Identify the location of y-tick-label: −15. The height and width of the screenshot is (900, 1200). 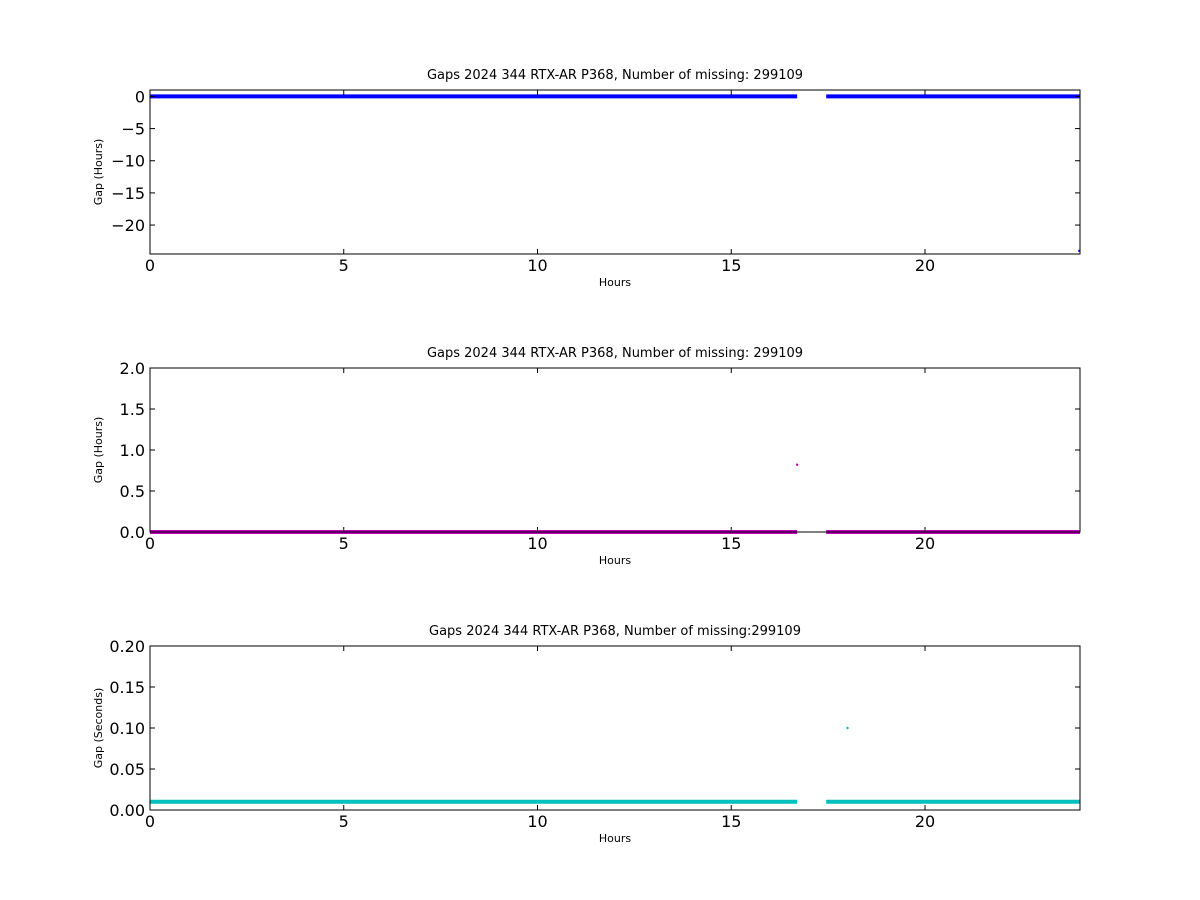
(128, 193).